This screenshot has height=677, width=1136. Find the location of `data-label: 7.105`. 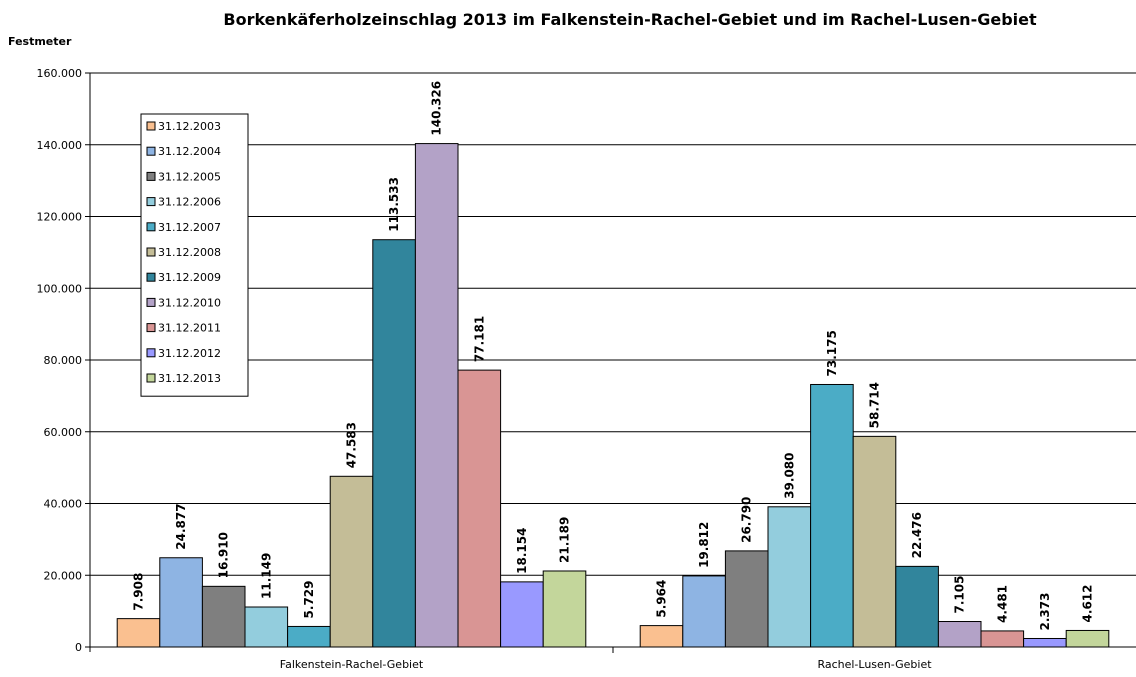

data-label: 7.105 is located at coordinates (960, 595).